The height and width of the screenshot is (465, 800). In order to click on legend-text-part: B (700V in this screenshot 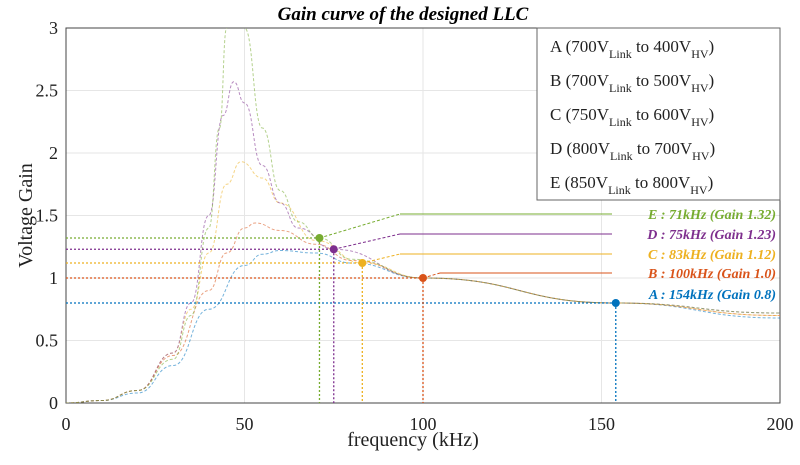, I will do `click(580, 80)`.